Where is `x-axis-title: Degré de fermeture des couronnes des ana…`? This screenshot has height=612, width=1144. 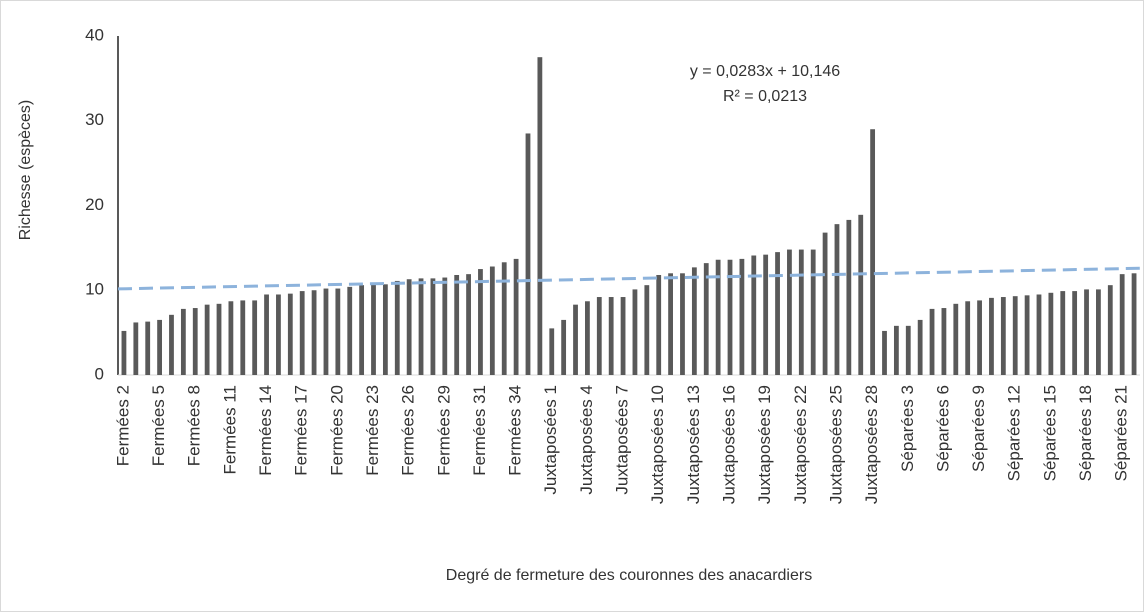 x-axis-title: Degré de fermeture des couronnes des ana… is located at coordinates (629, 575).